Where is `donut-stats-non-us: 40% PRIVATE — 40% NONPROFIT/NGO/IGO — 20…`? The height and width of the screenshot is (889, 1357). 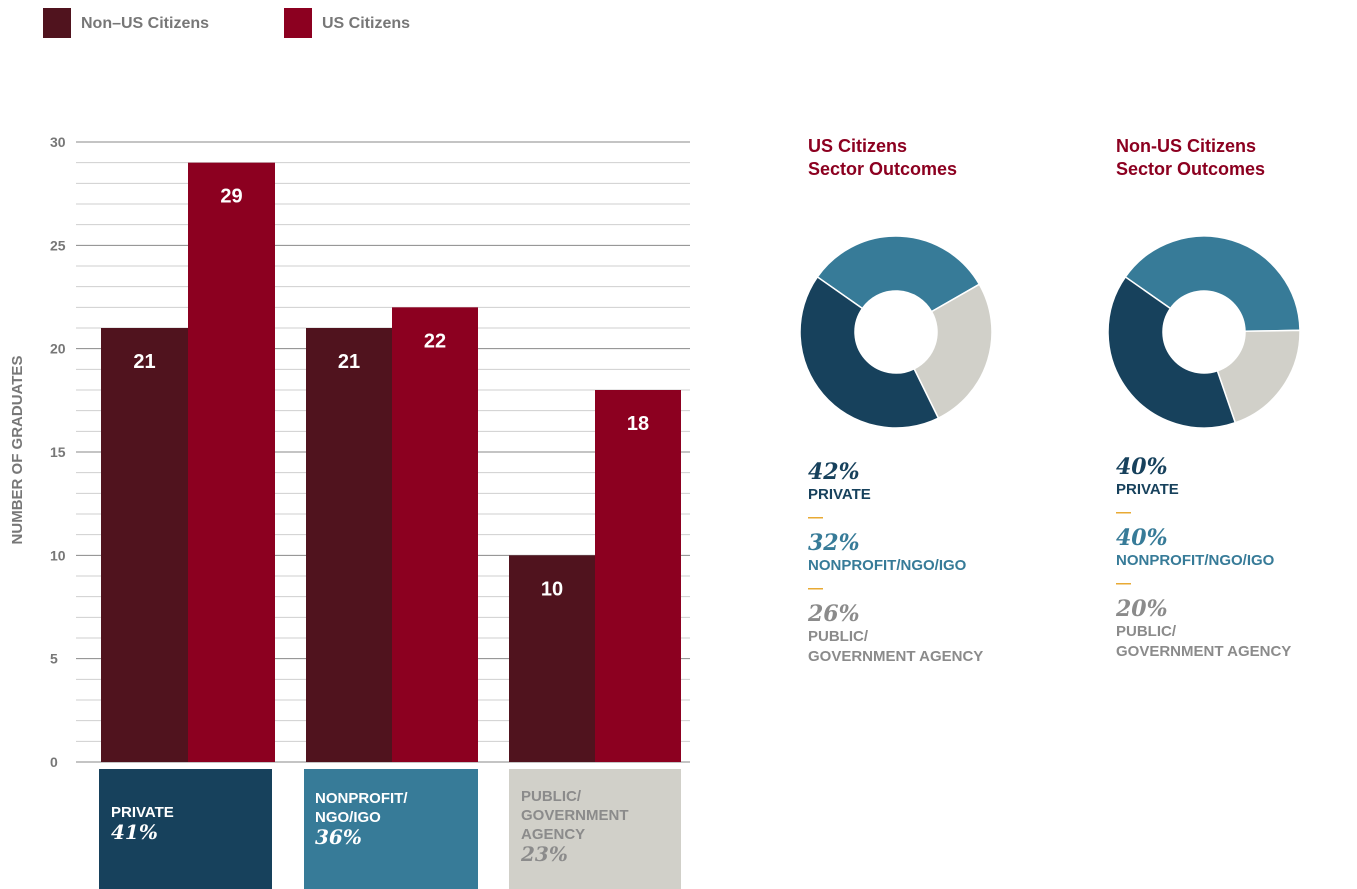
donut-stats-non-us: 40% PRIVATE — 40% NONPROFIT/NGO/IGO — 20… is located at coordinates (1203, 558).